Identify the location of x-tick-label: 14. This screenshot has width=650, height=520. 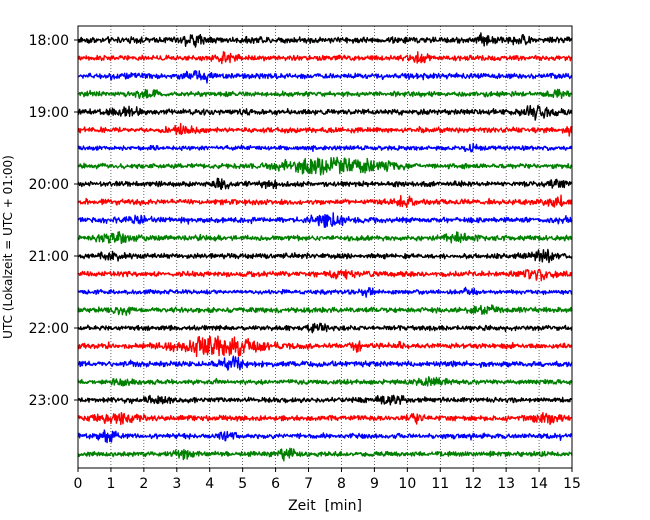
(539, 484).